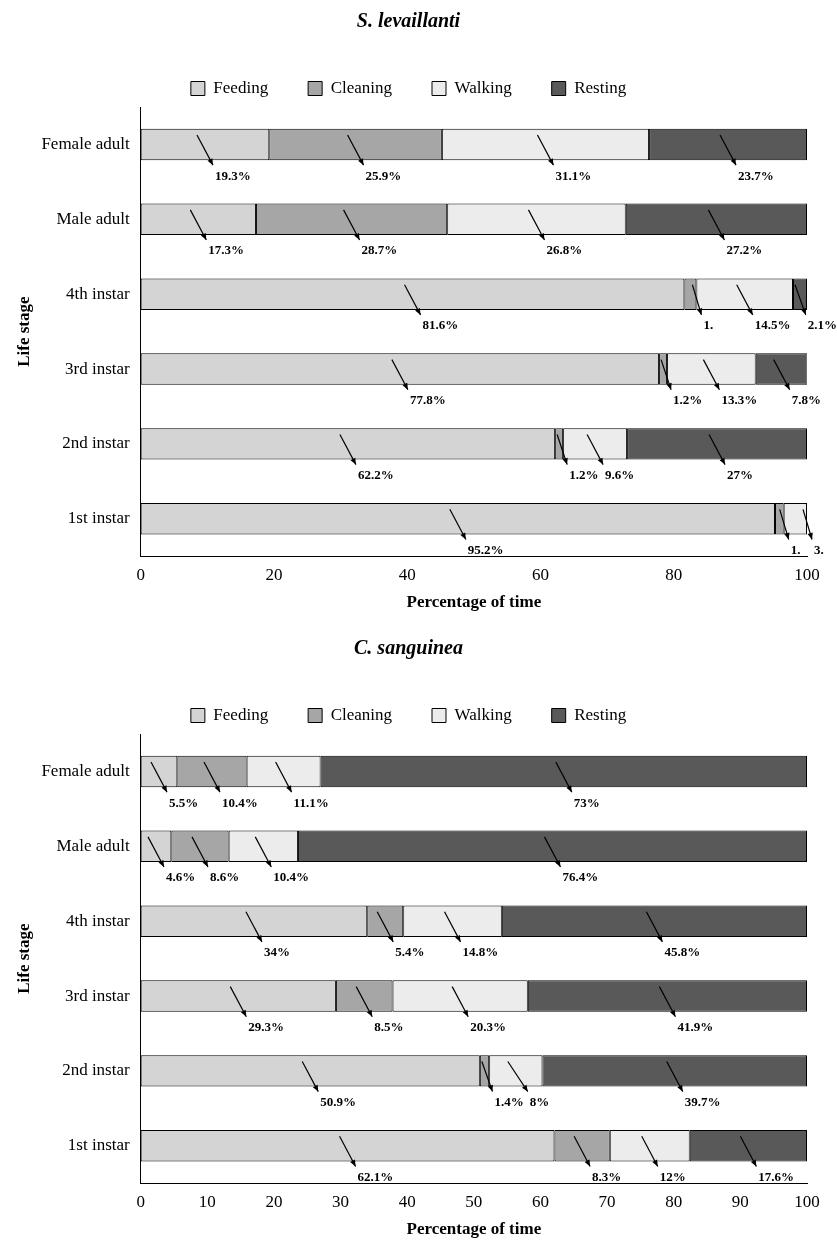 This screenshot has width=837, height=1254. I want to click on data-label: 8.6%, so click(224, 877).